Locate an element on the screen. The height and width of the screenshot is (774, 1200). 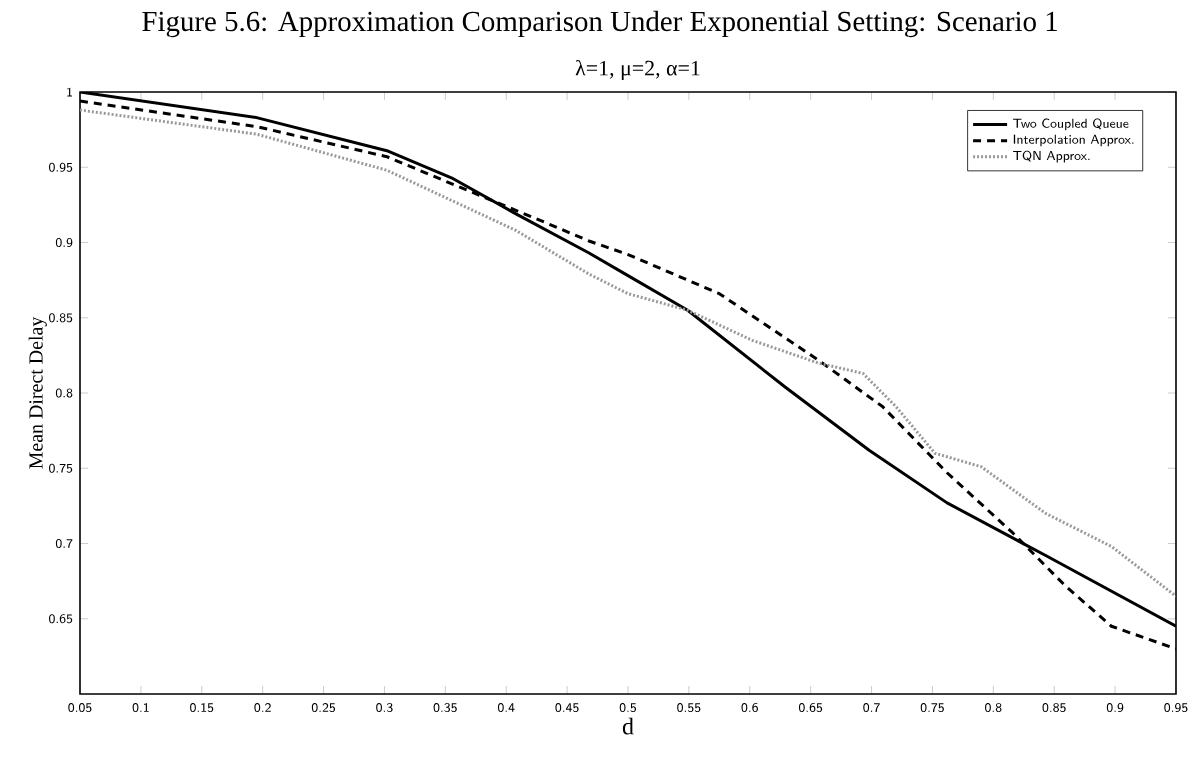
y-axis-title: Mean Direct Delay is located at coordinates (37, 392).